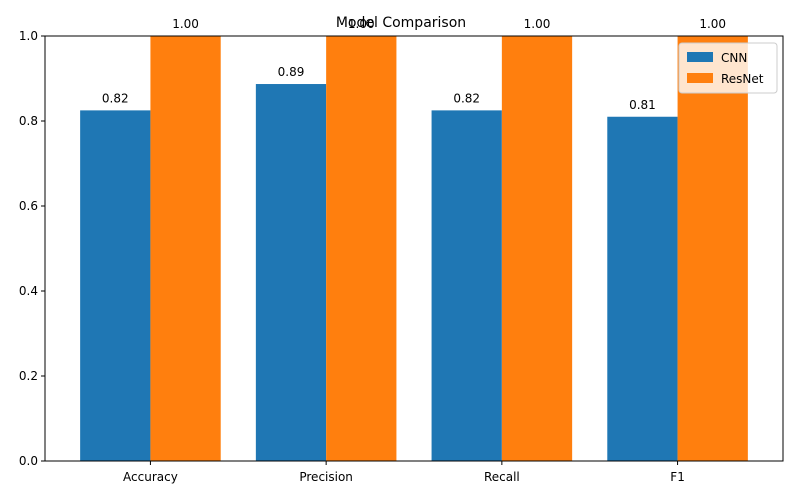 Image resolution: width=800 pixels, height=500 pixels. Describe the element at coordinates (326, 477) in the screenshot. I see `x-tick-label-precision: Precision` at that location.